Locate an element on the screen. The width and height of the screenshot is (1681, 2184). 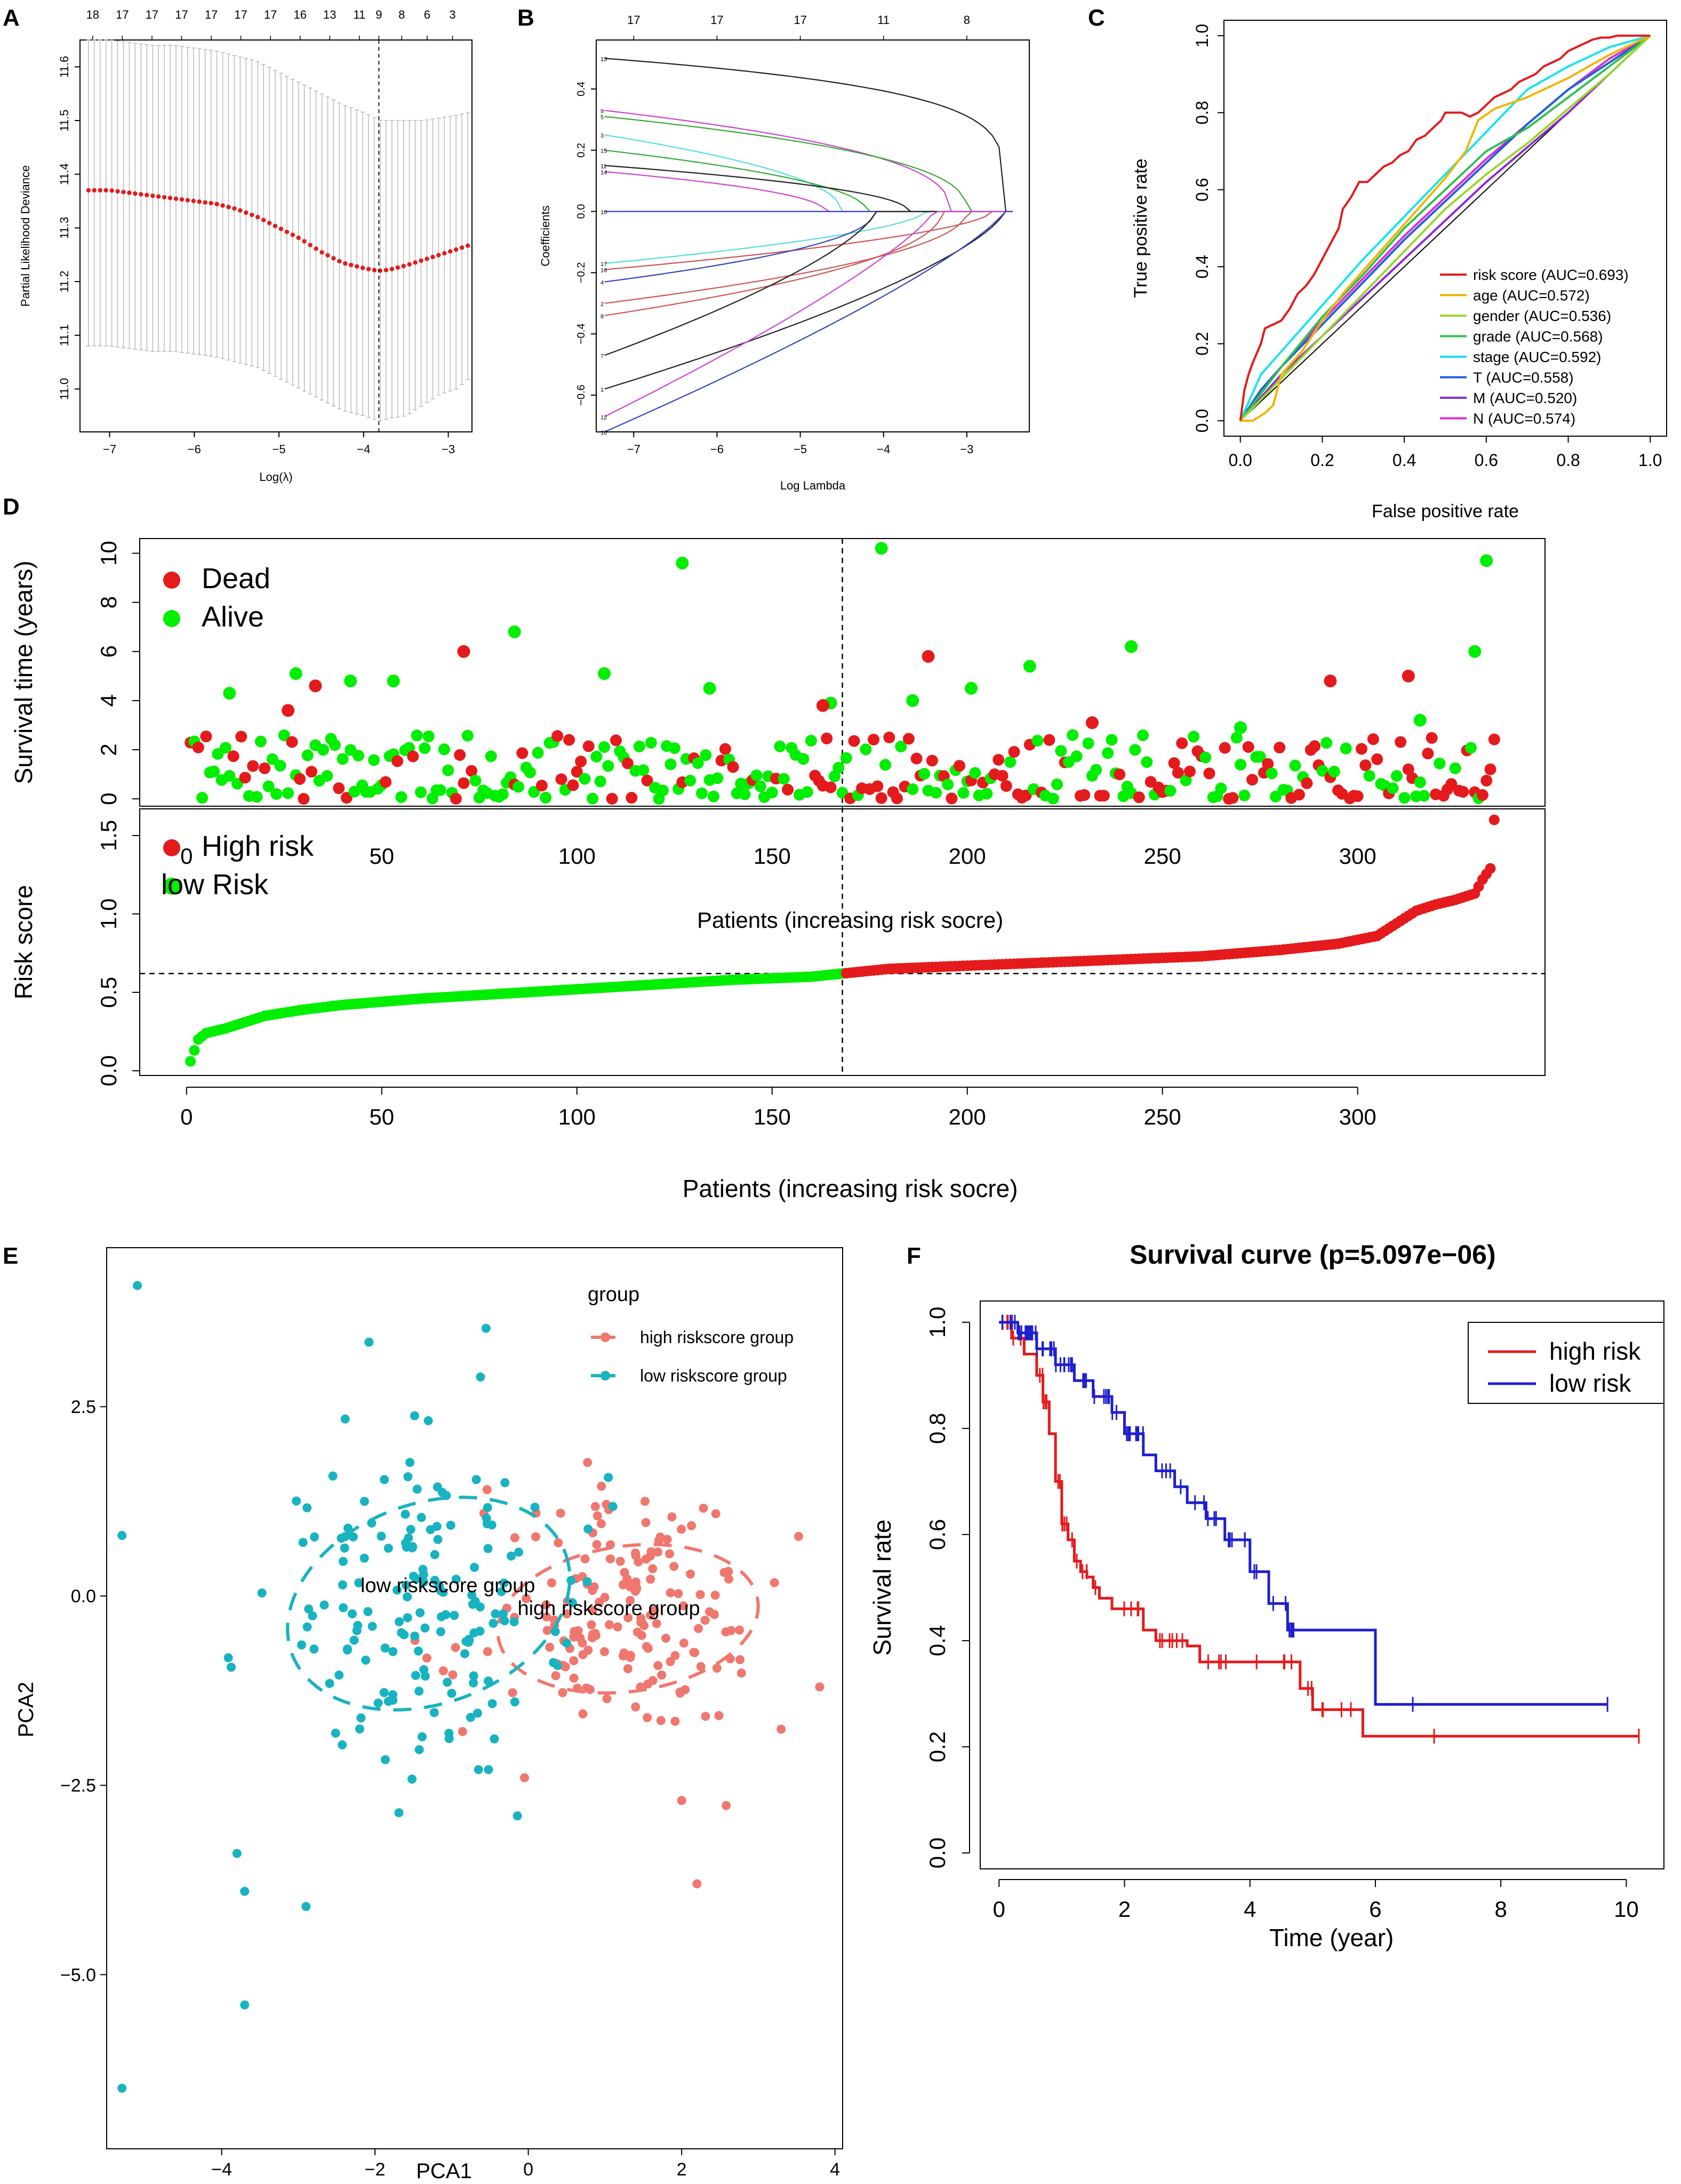
high-risk-point is located at coordinates (1494, 819).